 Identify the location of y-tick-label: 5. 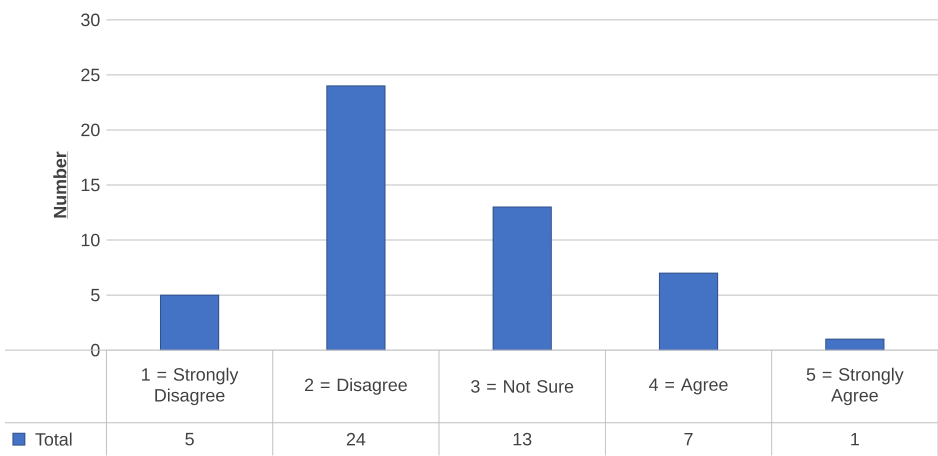
(95, 295).